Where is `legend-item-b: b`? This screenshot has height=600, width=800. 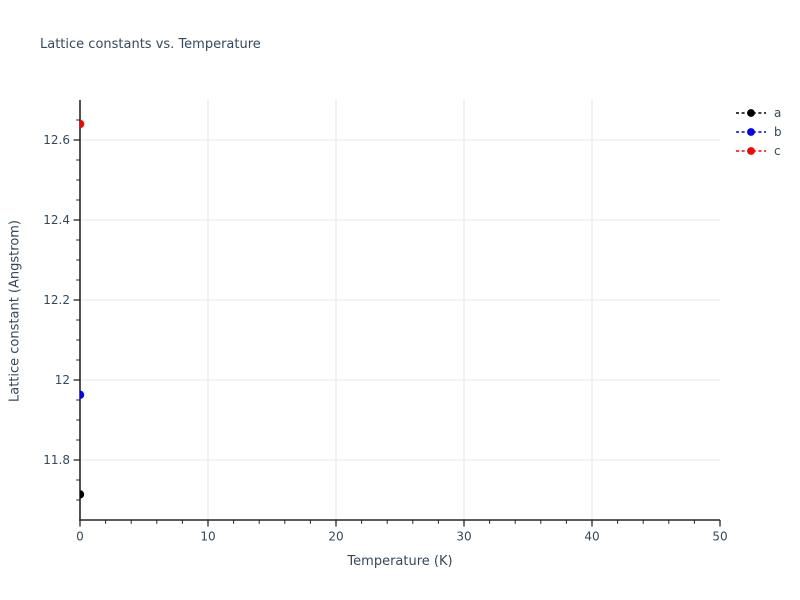
legend-item-b: b is located at coordinates (759, 132).